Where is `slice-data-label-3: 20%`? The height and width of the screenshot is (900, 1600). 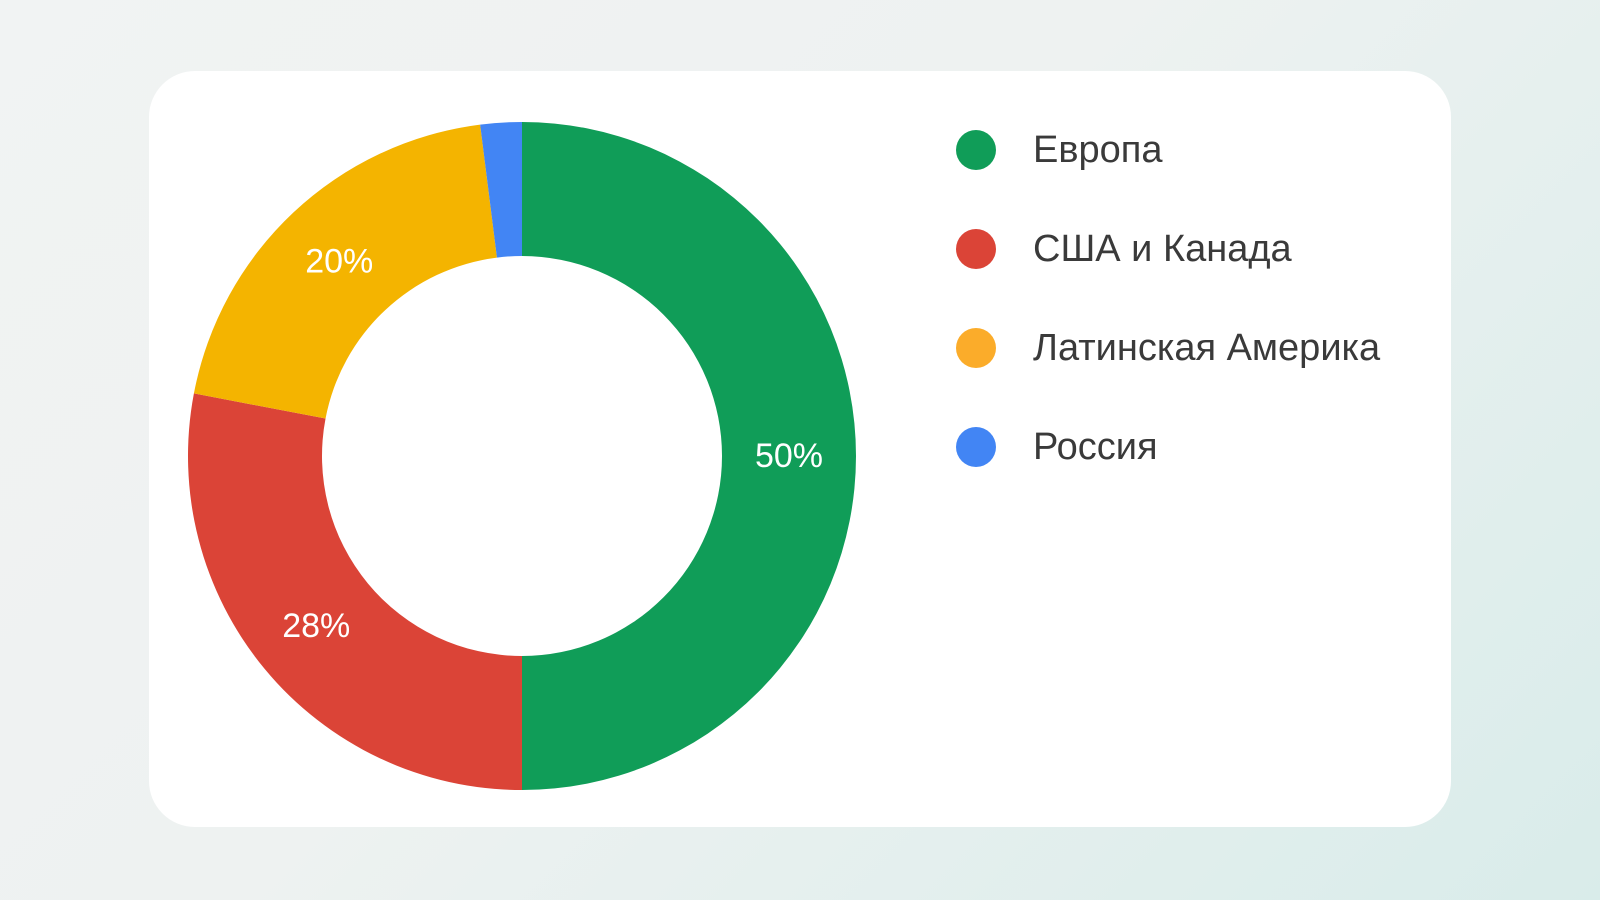 slice-data-label-3: 20% is located at coordinates (339, 261).